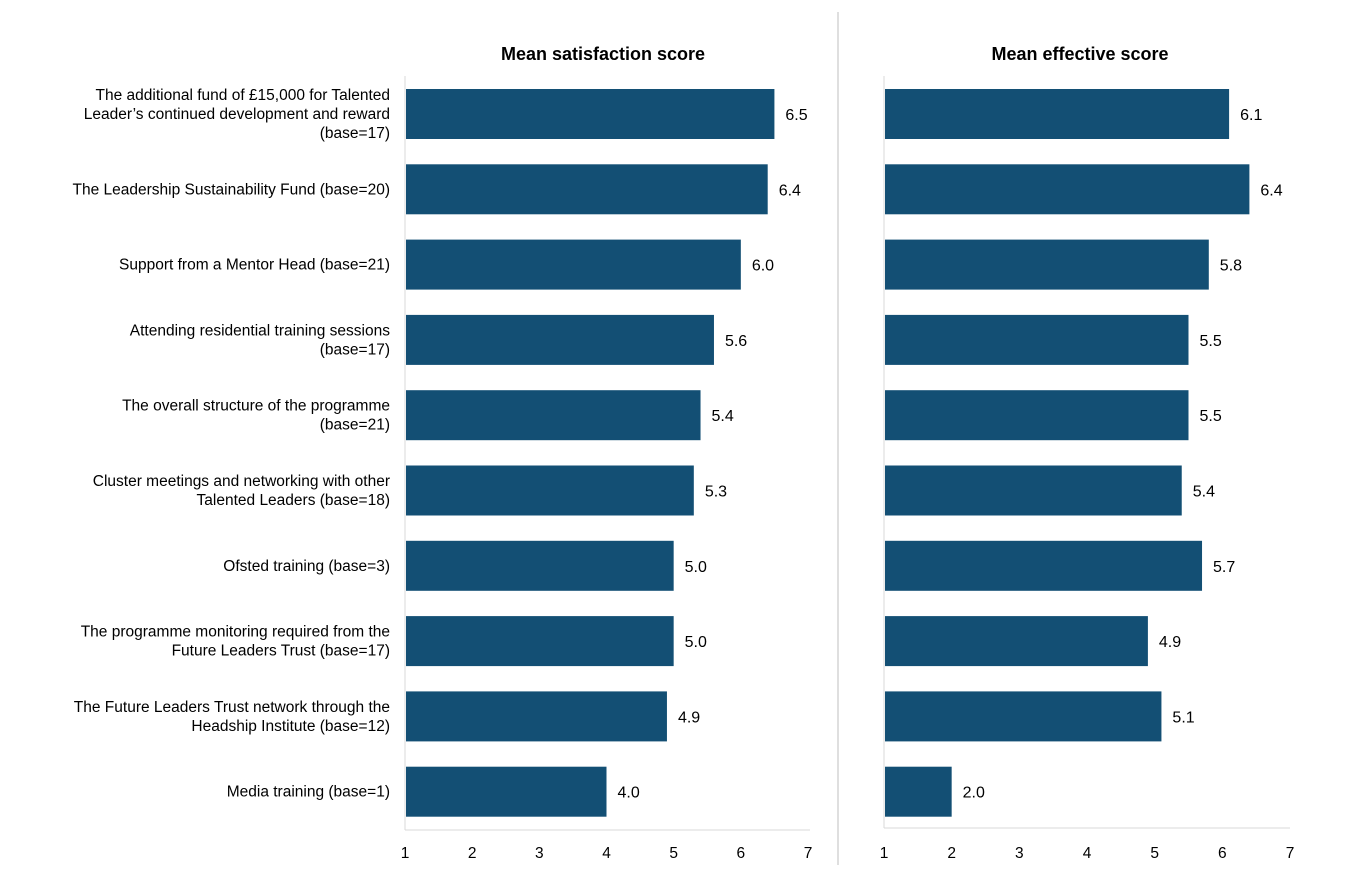 This screenshot has height=870, width=1346. What do you see at coordinates (951, 853) in the screenshot?
I see `effectiveness-x-tick-label: 2` at bounding box center [951, 853].